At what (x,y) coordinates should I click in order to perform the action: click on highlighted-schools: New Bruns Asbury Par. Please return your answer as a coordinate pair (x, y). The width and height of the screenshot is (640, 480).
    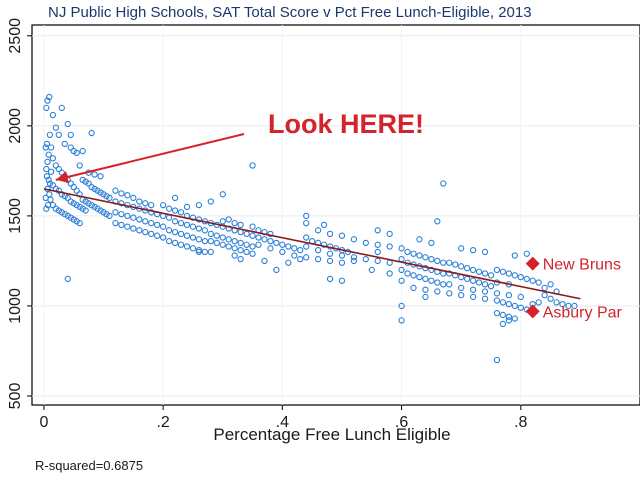
    Looking at the image, I should click on (574, 288).